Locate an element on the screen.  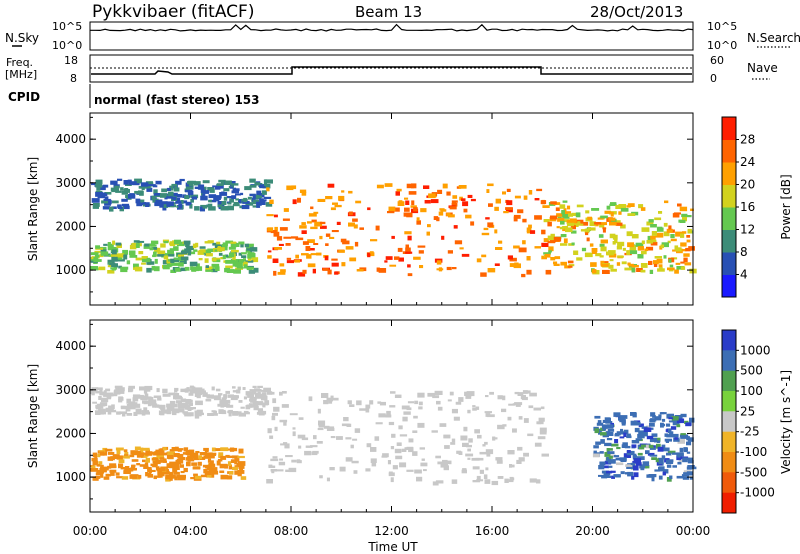
x-tick-label: 12:00 is located at coordinates (391, 531).